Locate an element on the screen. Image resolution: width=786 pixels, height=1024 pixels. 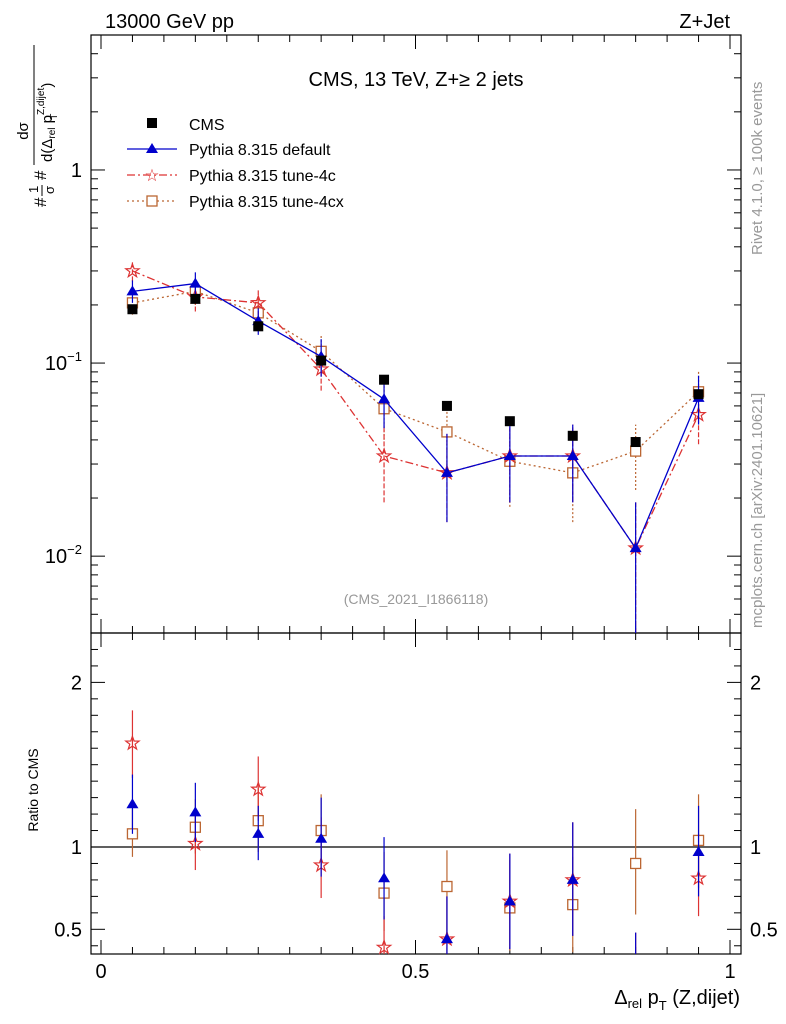
legend-marker-default is located at coordinates (152, 148).